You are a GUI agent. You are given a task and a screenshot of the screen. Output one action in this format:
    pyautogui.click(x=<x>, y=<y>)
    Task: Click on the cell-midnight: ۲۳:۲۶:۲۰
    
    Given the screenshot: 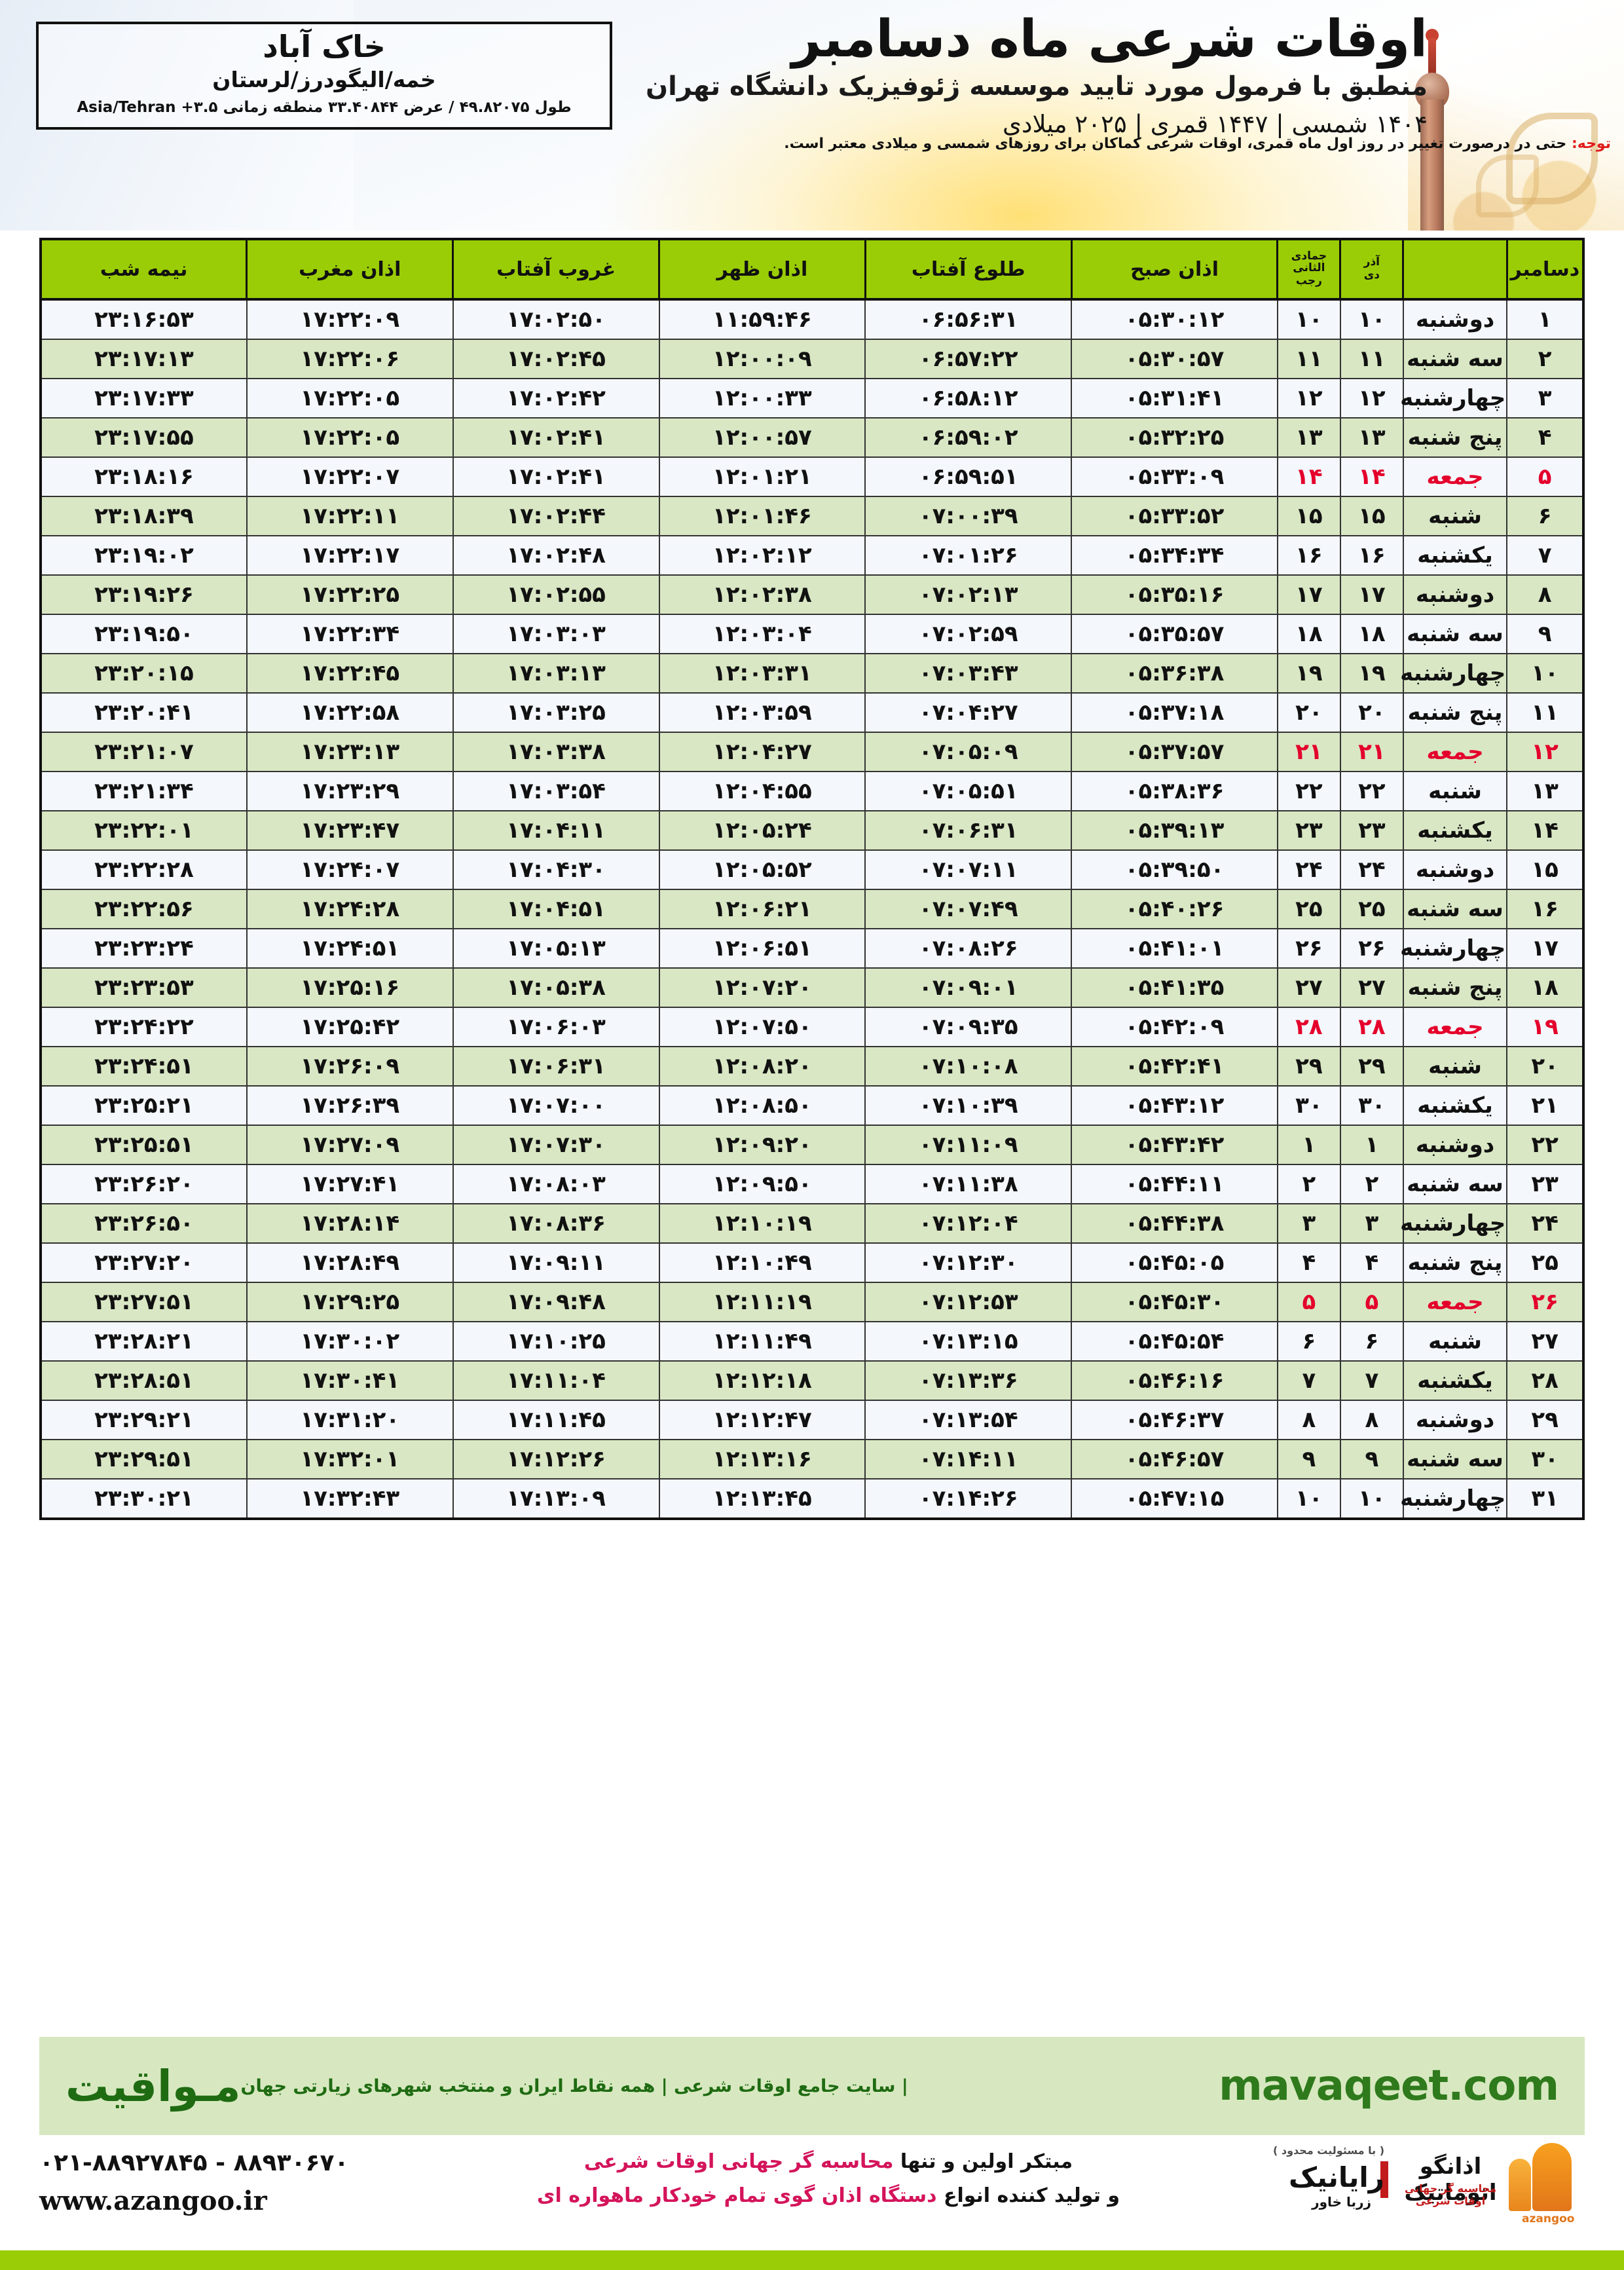 What is the action you would take?
    pyautogui.click(x=144, y=1184)
    